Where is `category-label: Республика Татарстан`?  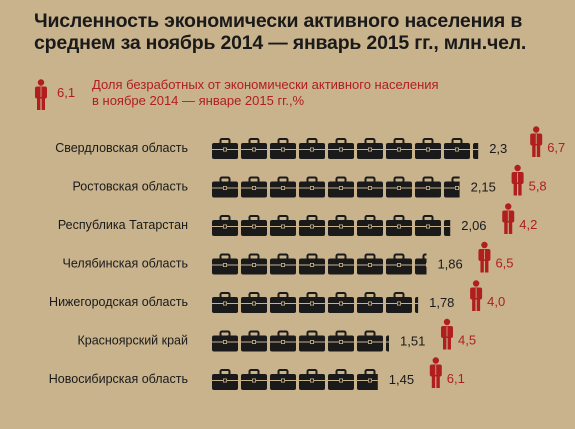
category-label: Республика Татарстан is located at coordinates (123, 225).